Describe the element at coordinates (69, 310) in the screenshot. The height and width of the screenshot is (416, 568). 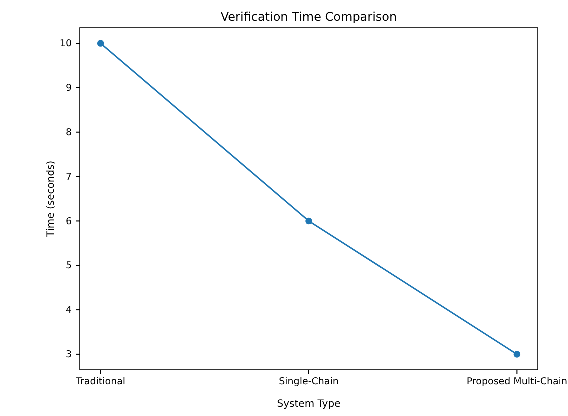
I see `y-tick-label: 4` at that location.